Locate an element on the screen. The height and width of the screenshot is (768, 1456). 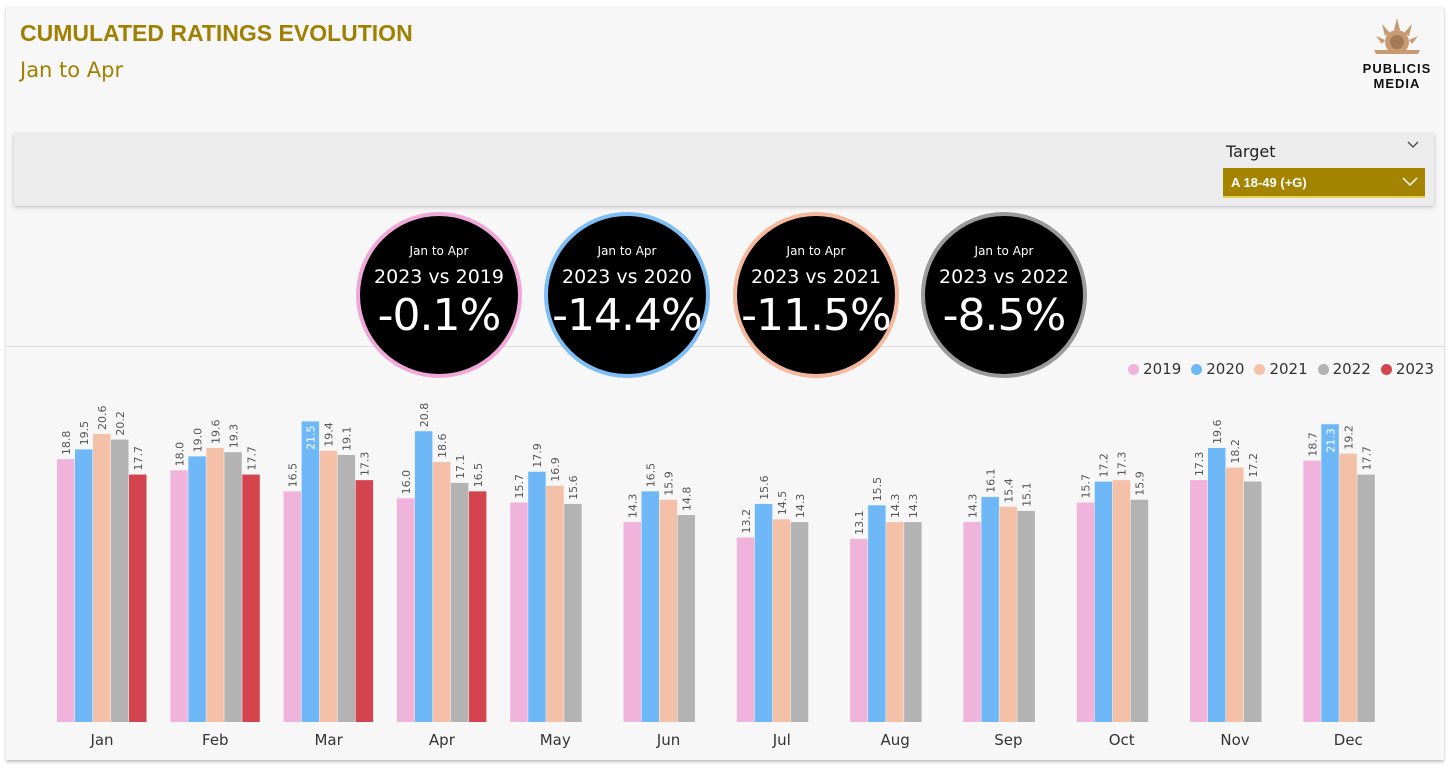
data-label-Oct-2019: 15.7 is located at coordinates (1086, 486).